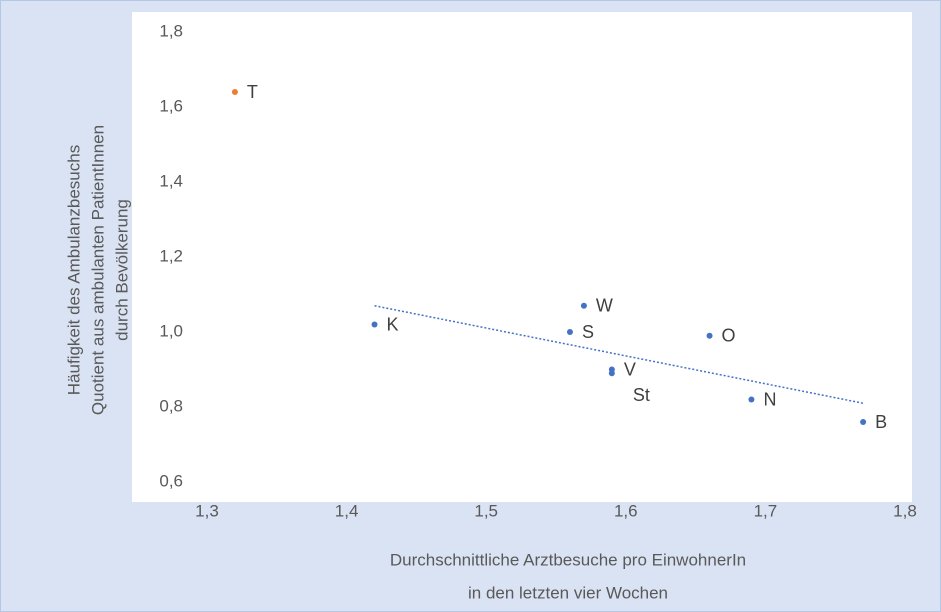  I want to click on point-label: W, so click(604, 306).